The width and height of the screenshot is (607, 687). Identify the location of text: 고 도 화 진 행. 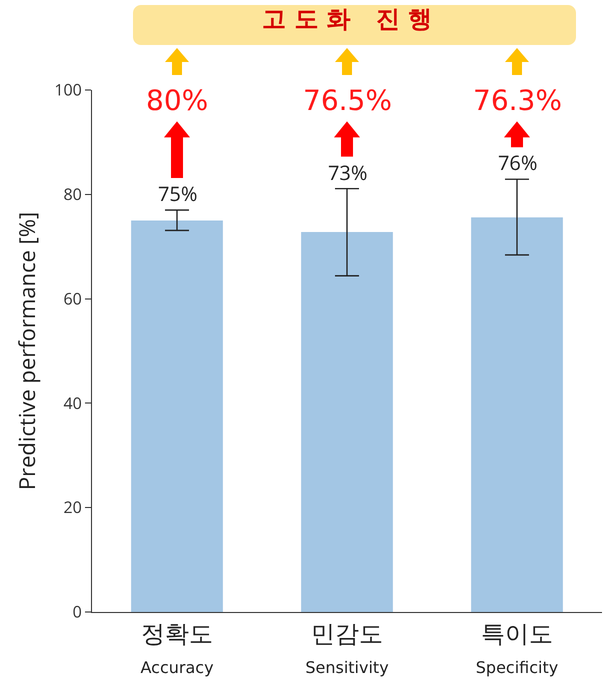
(347, 19).